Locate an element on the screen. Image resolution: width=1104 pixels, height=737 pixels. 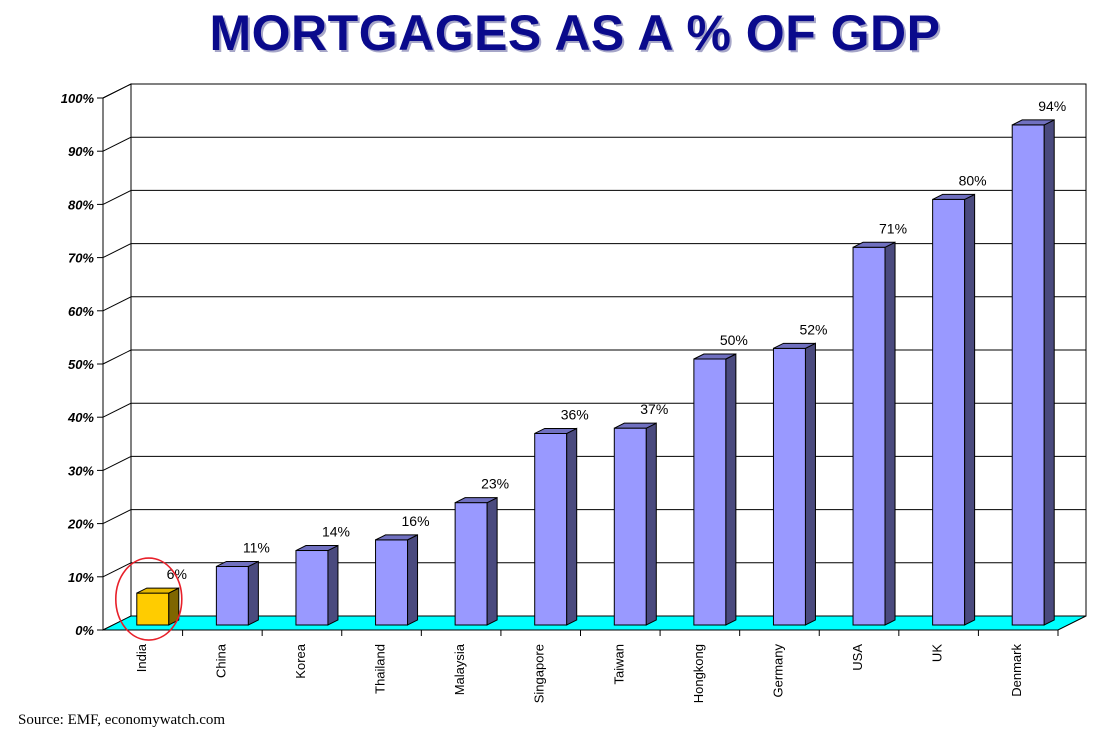
data-label: 94% is located at coordinates (1052, 106).